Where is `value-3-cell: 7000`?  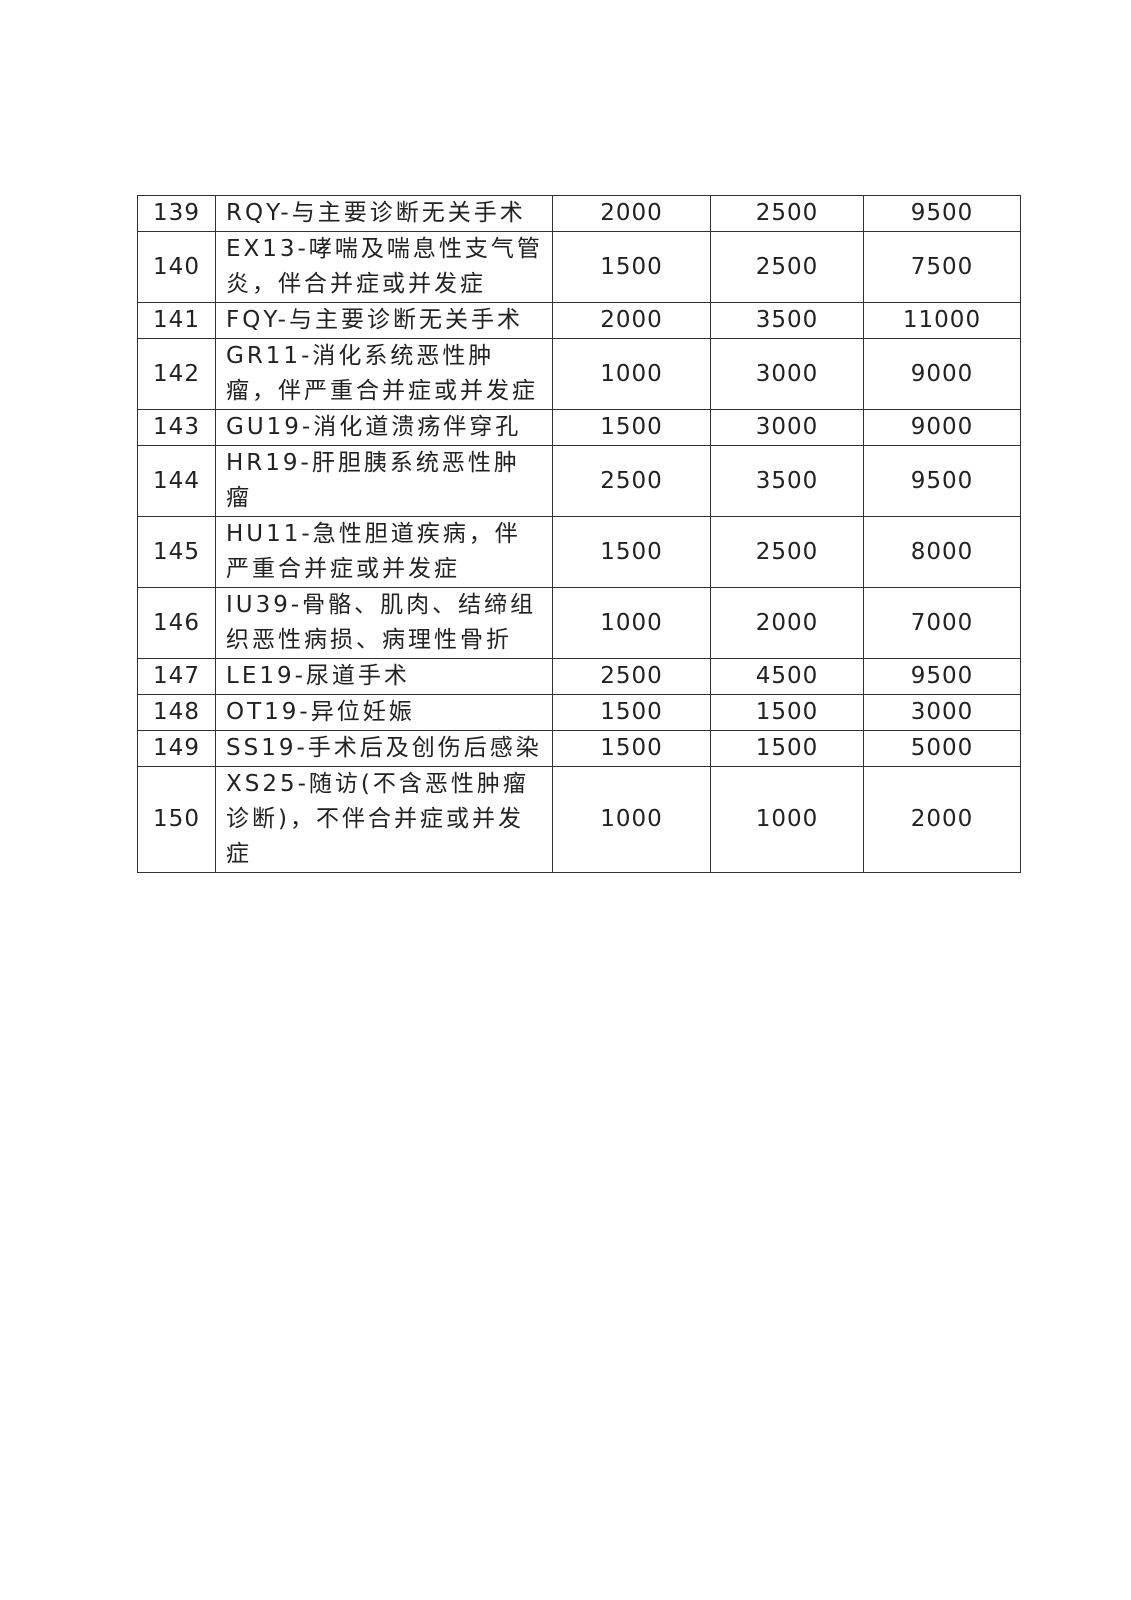
value-3-cell: 7000 is located at coordinates (942, 623).